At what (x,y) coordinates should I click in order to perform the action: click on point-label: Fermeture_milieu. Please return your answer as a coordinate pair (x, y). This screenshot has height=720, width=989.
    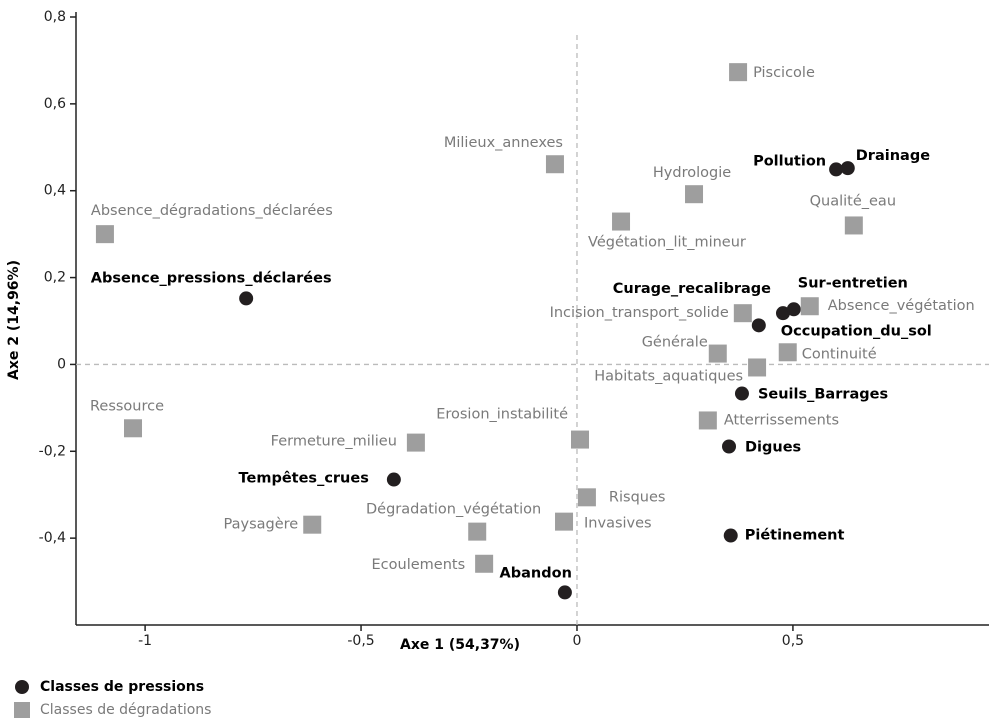
    Looking at the image, I should click on (334, 442).